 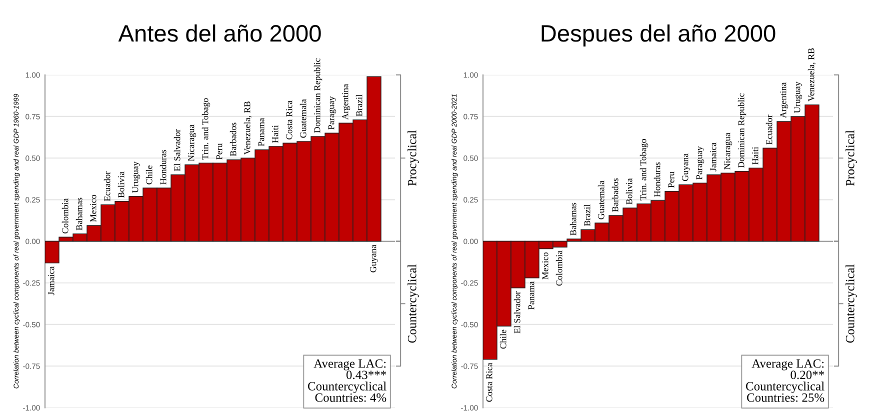 What do you see at coordinates (659, 35) in the screenshot?
I see `chart-title: Despues del año 2000` at bounding box center [659, 35].